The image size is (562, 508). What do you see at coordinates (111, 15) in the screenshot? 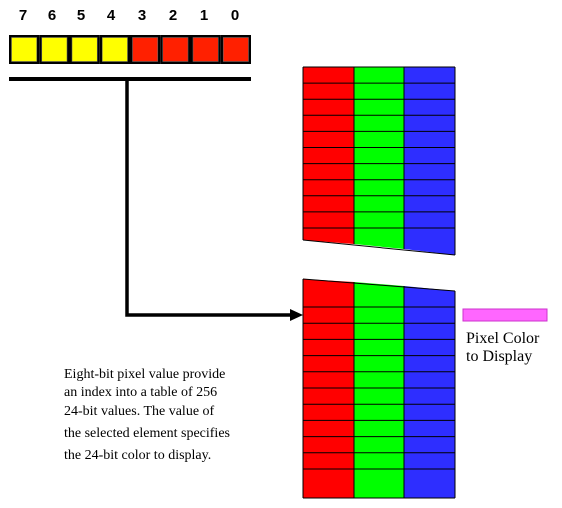
I see `bit-number-4: 4` at bounding box center [111, 15].